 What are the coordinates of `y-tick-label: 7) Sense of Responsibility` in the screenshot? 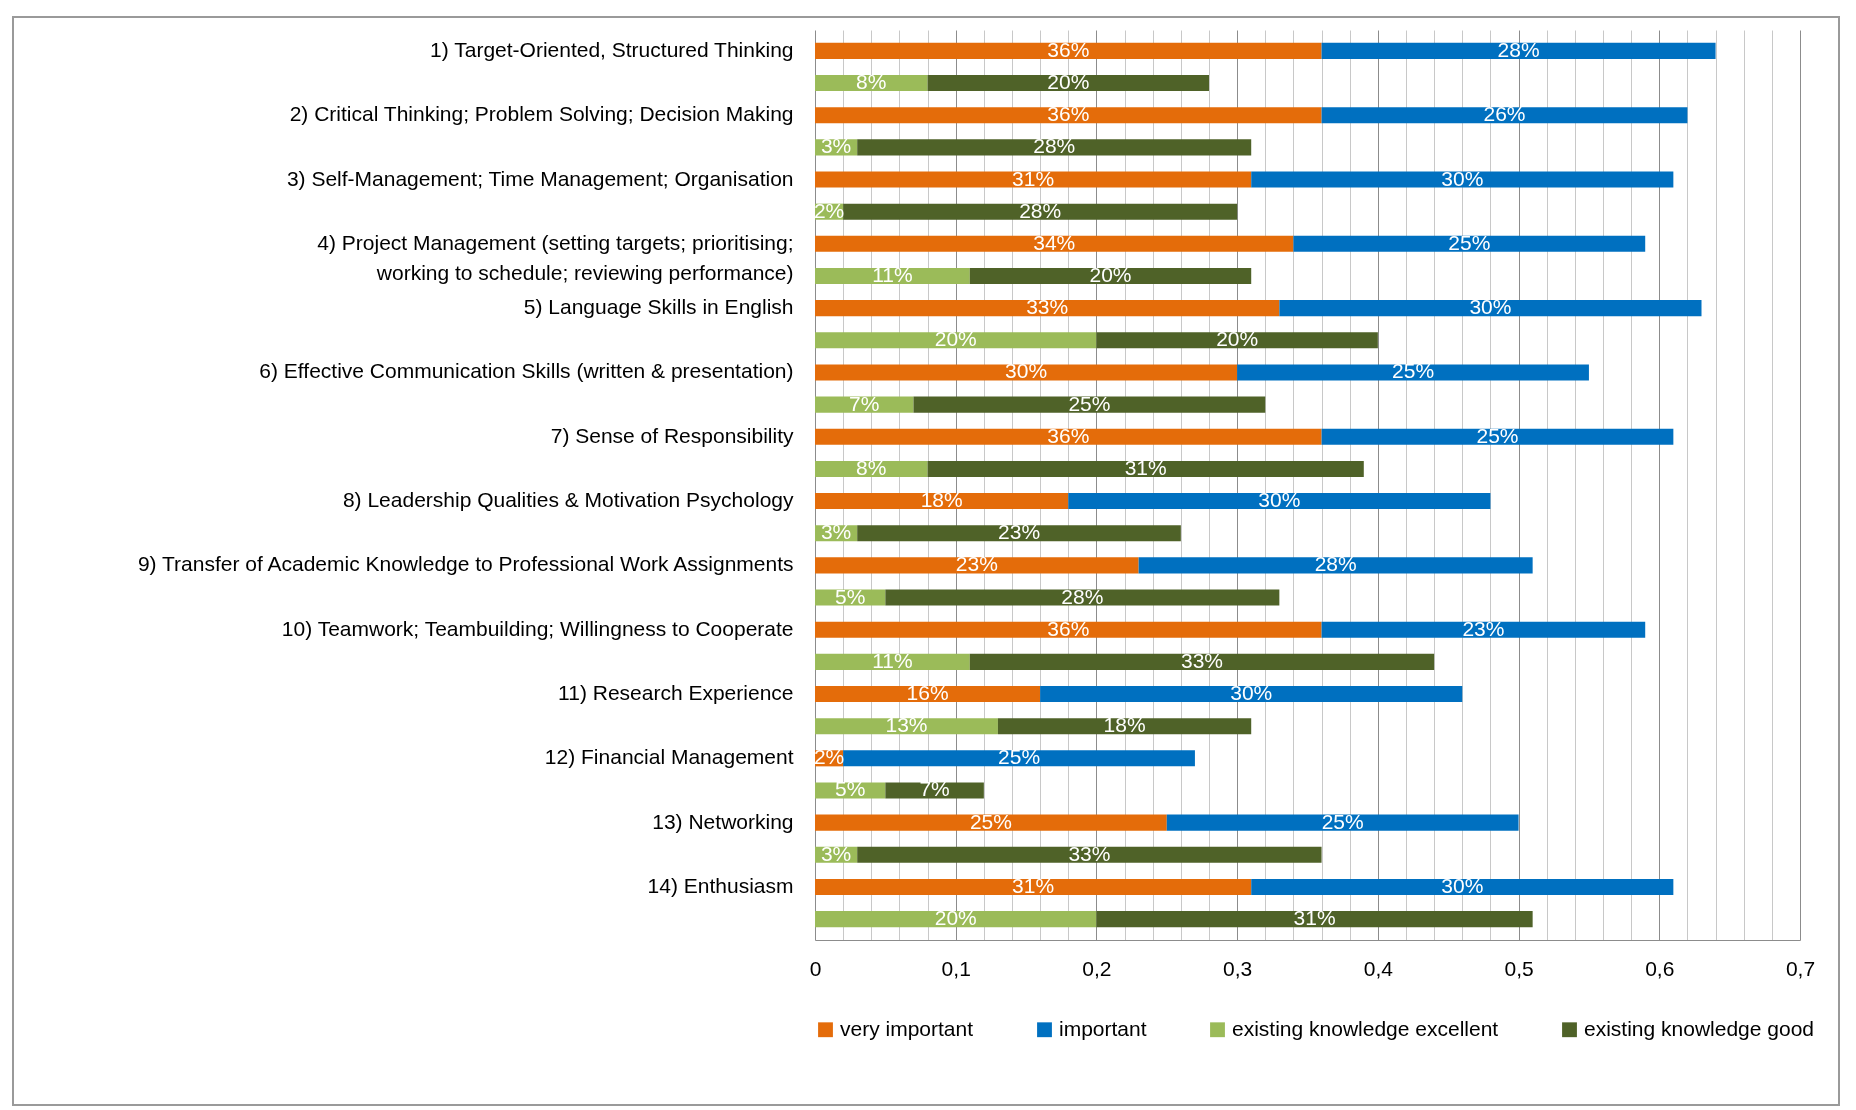 It's located at (672, 435).